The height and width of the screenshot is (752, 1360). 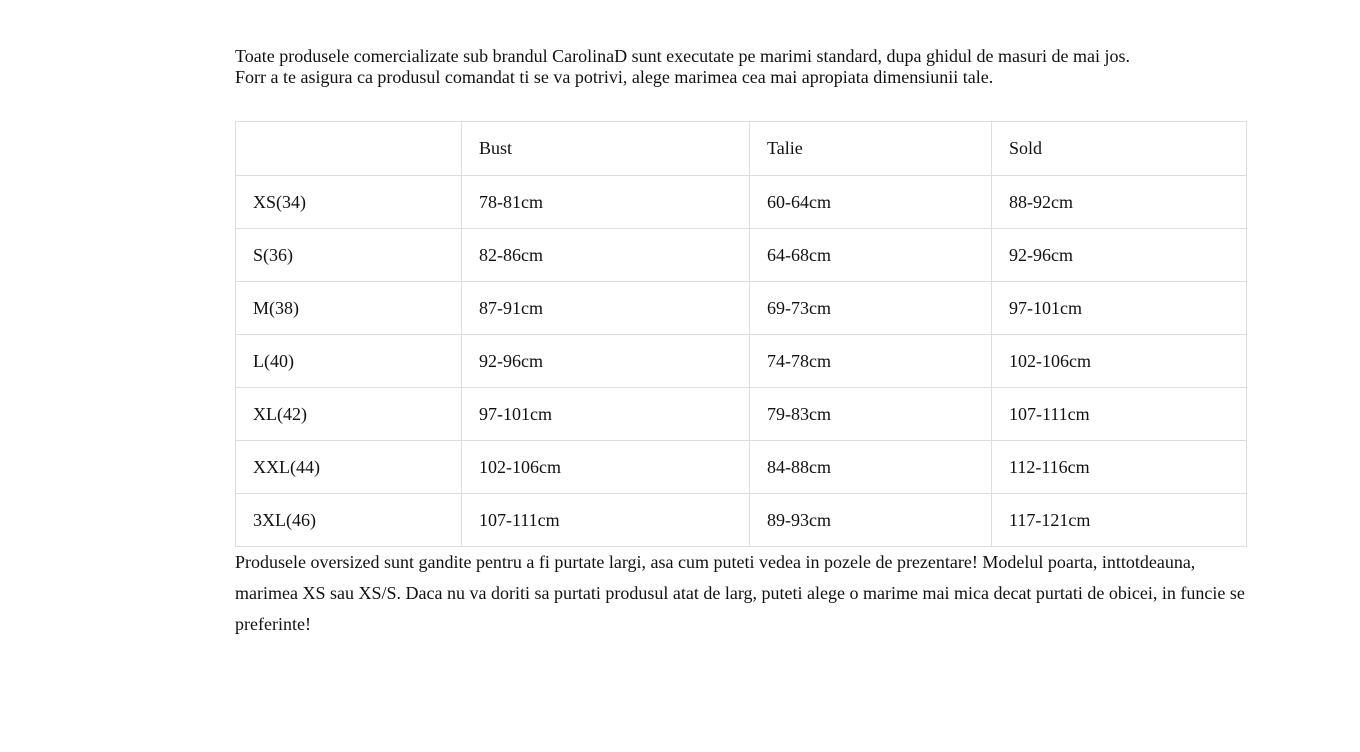 What do you see at coordinates (870, 467) in the screenshot?
I see `measurement-cell: 84-88cm` at bounding box center [870, 467].